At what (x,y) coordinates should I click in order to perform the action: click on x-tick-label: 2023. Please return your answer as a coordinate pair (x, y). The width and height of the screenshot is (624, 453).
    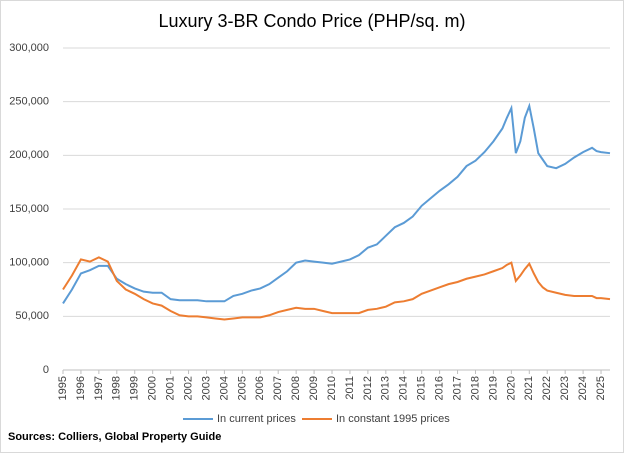
    Looking at the image, I should click on (565, 388).